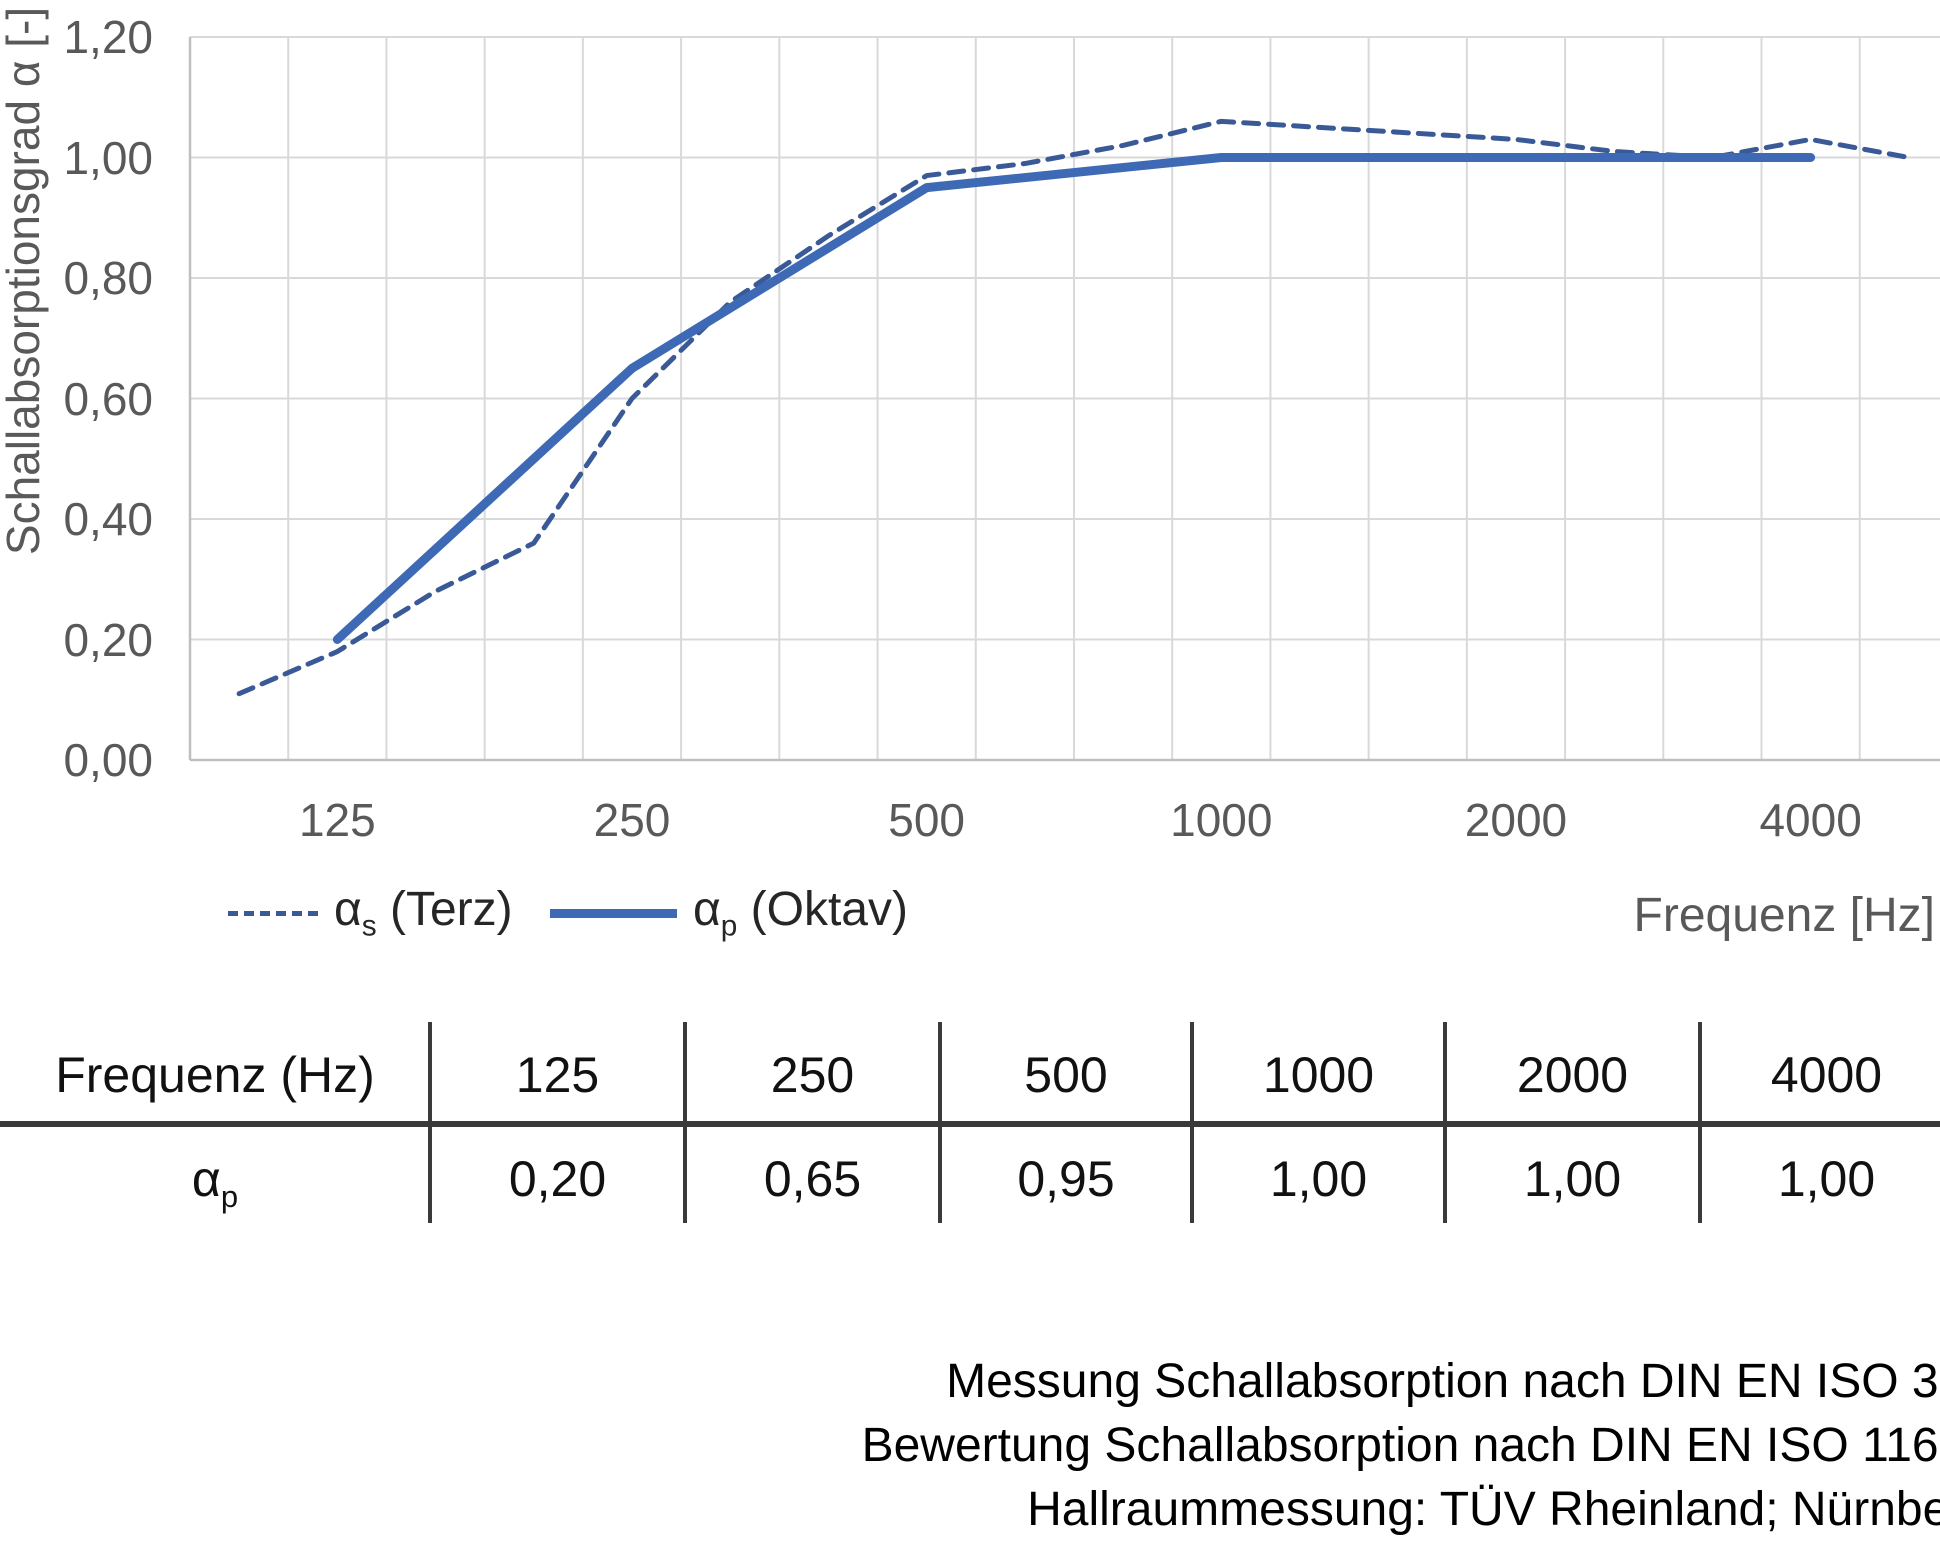  I want to click on x-tick-label: 2000, so click(1516, 820).